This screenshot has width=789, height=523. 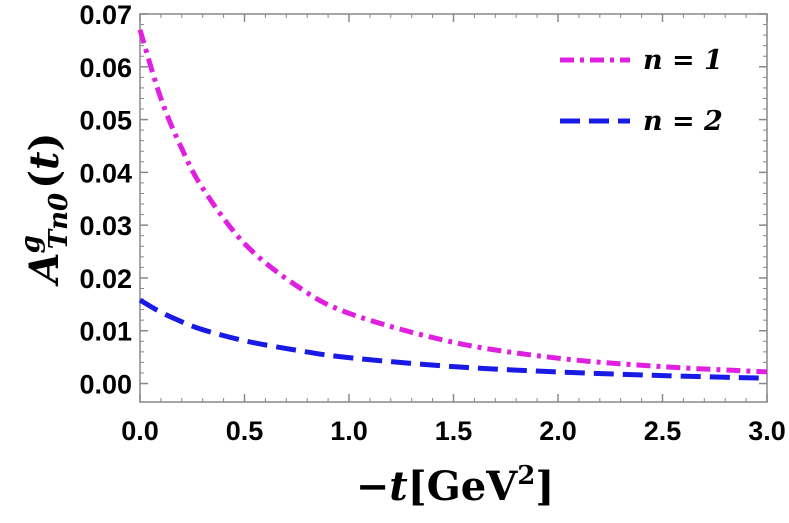 What do you see at coordinates (105, 279) in the screenshot?
I see `y-tick-label: 0.02` at bounding box center [105, 279].